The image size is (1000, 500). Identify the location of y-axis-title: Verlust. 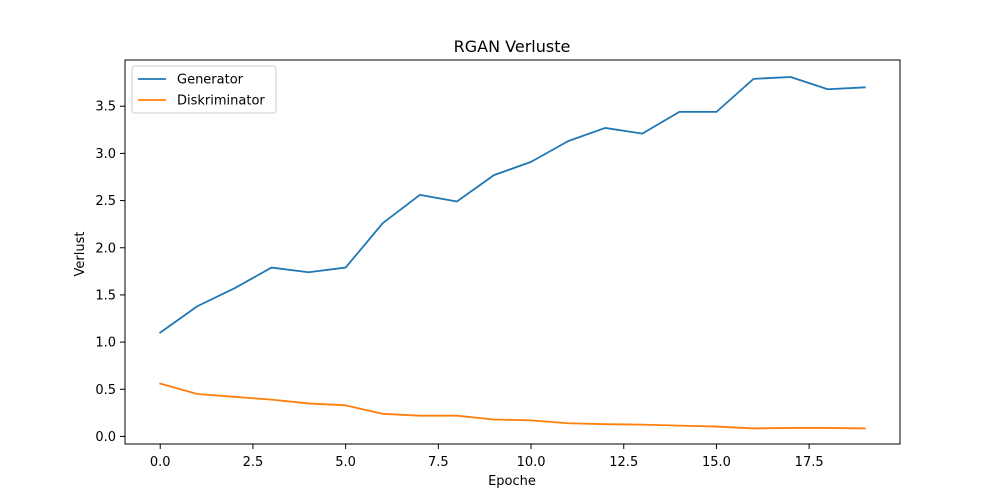
(80, 254).